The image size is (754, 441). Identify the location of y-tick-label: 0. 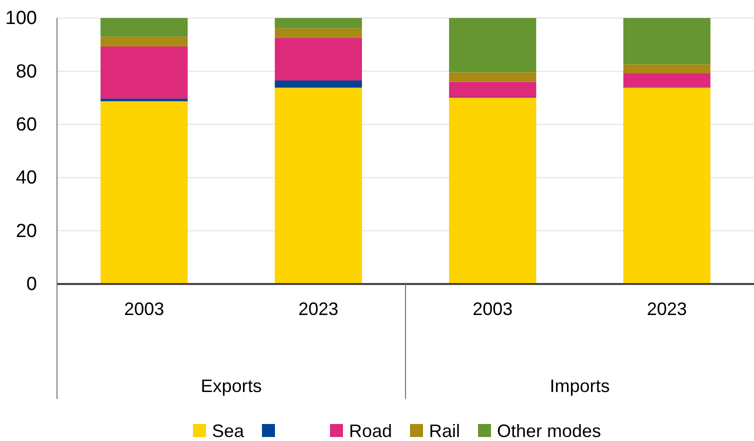
(31, 285).